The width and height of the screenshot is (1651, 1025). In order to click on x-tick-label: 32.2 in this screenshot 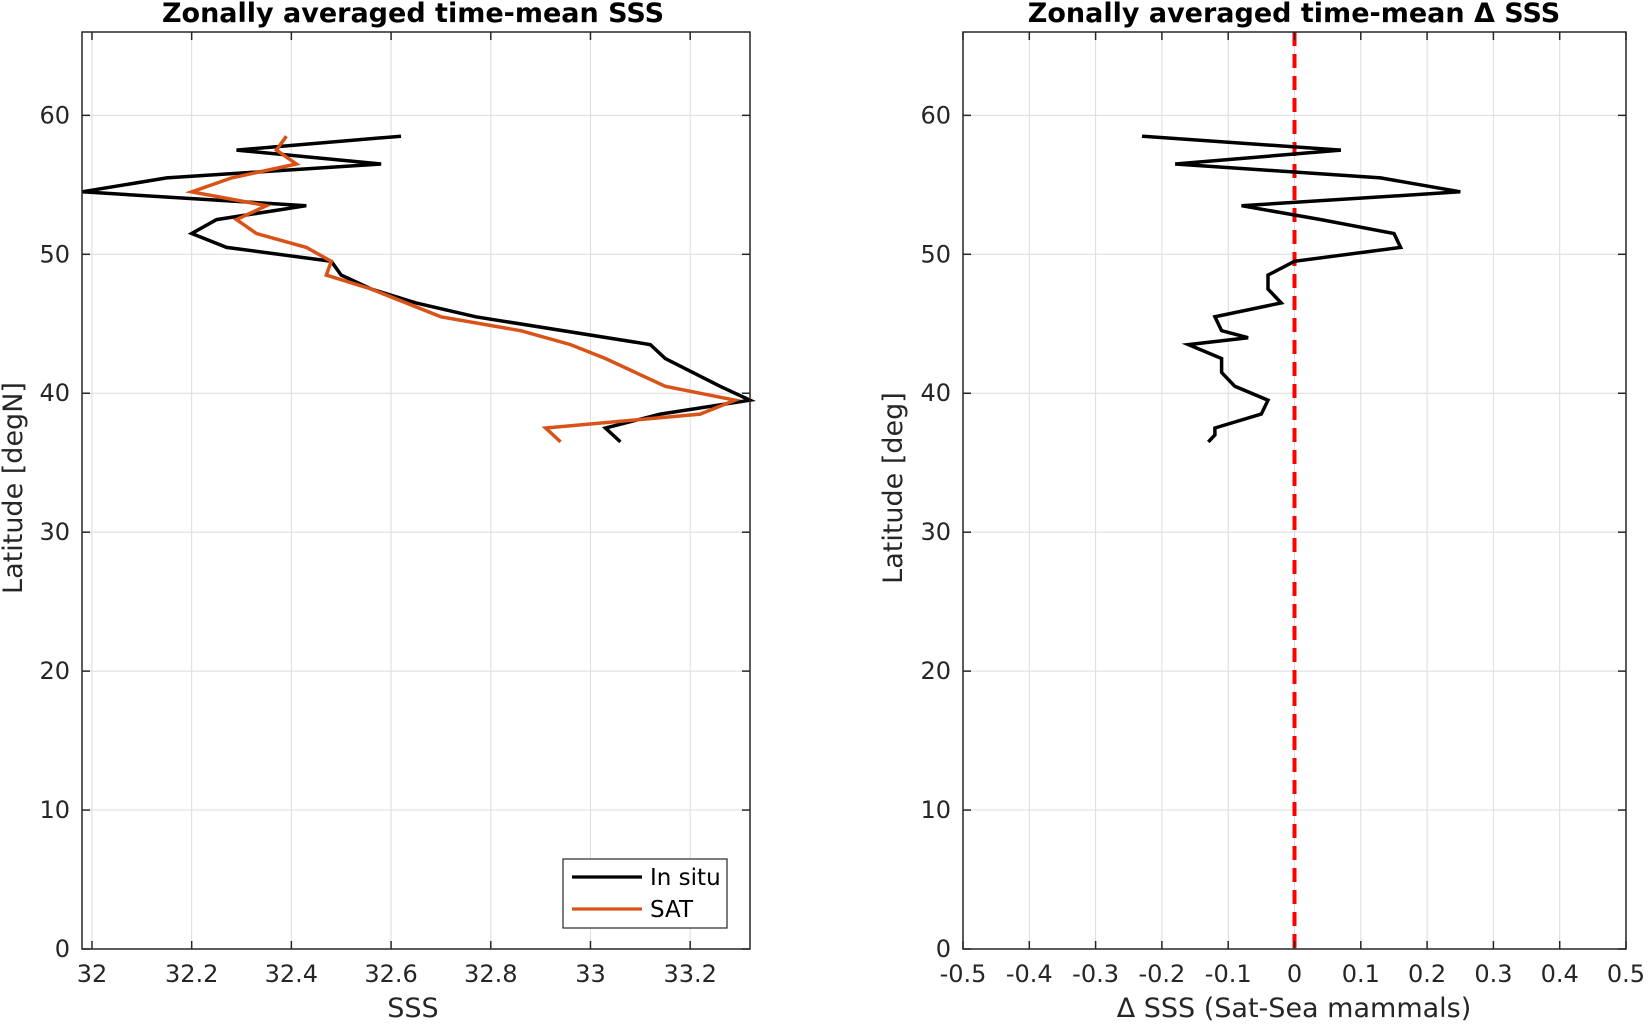, I will do `click(191, 974)`.